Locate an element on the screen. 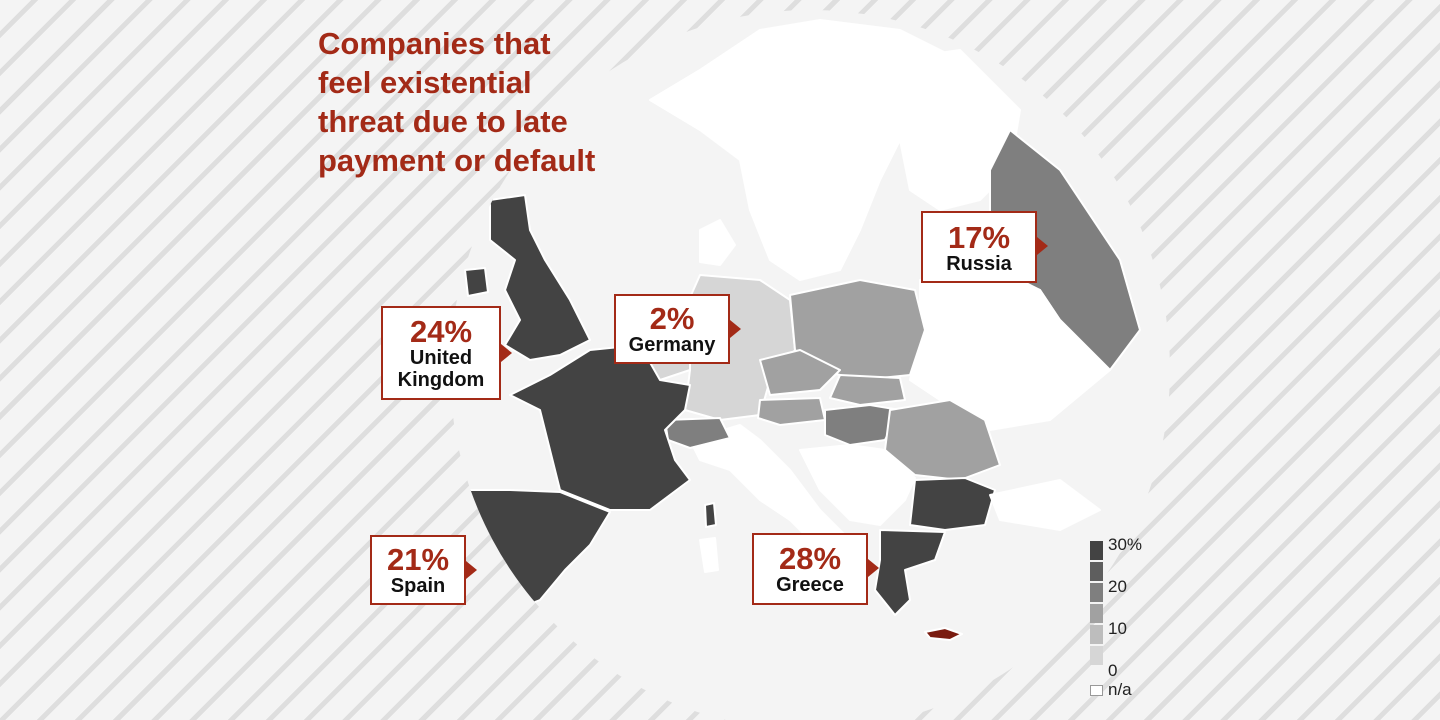  region-finland is located at coordinates (955, 130).